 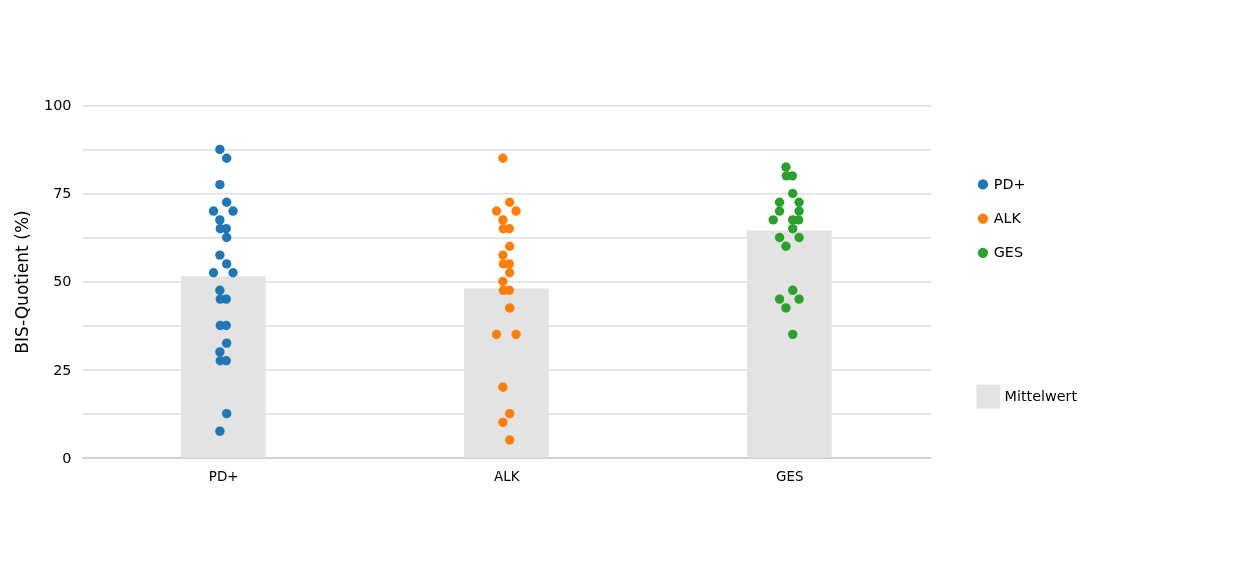 I want to click on x-tick-label: PD+, so click(x=223, y=476).